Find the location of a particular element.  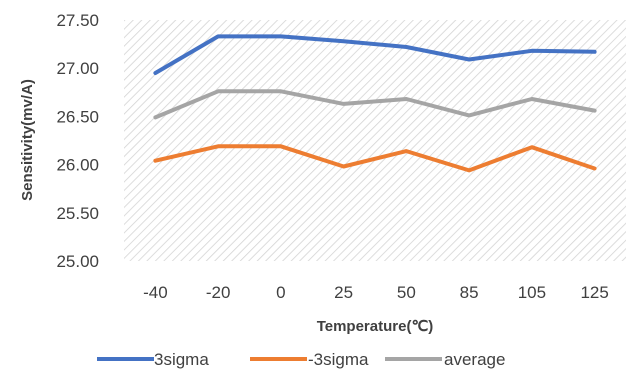

y-tick-label: 26.50 is located at coordinates (77, 116).